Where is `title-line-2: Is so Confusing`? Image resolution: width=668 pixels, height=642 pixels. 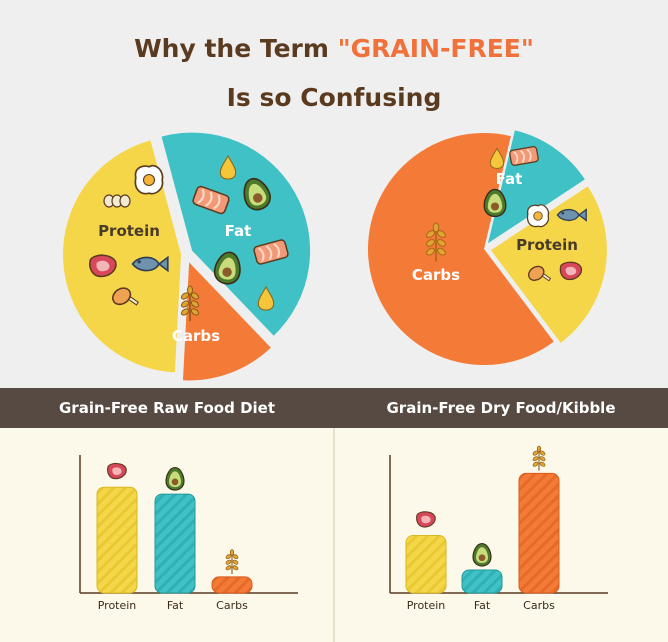 title-line-2: Is so Confusing is located at coordinates (334, 97).